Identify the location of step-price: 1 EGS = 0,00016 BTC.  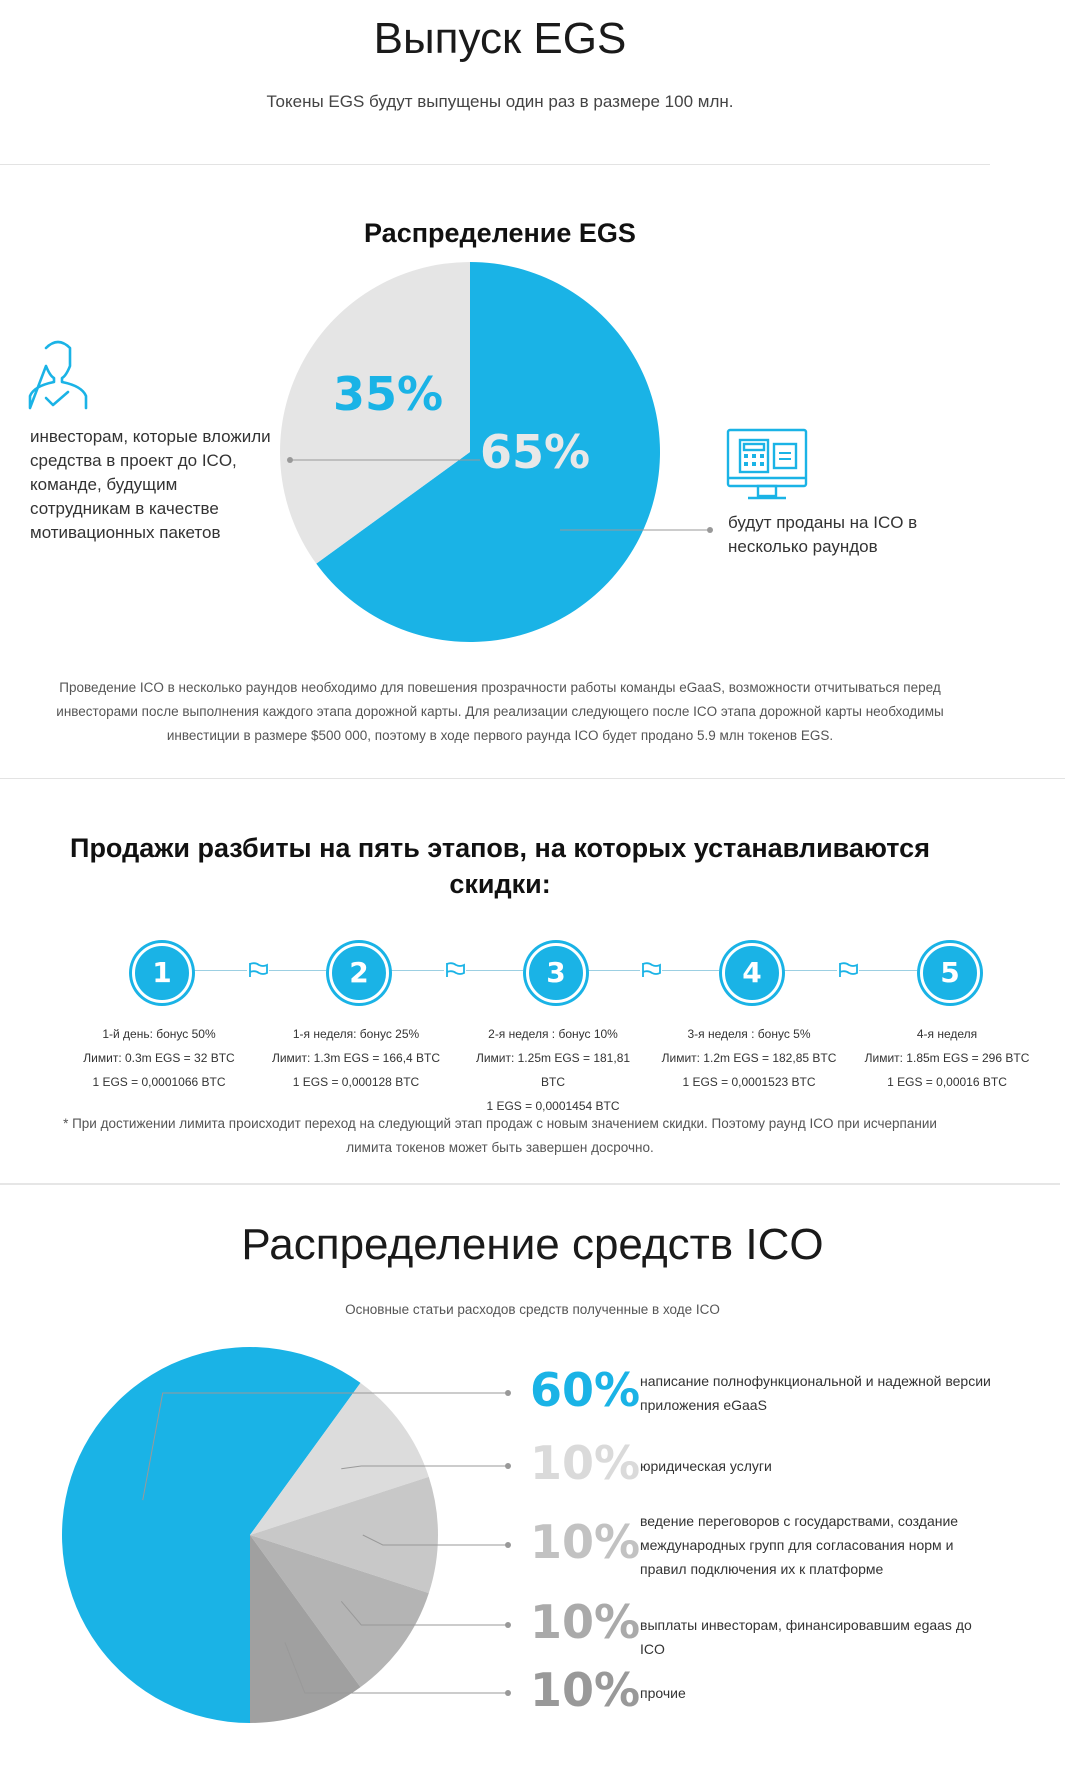
(947, 1082).